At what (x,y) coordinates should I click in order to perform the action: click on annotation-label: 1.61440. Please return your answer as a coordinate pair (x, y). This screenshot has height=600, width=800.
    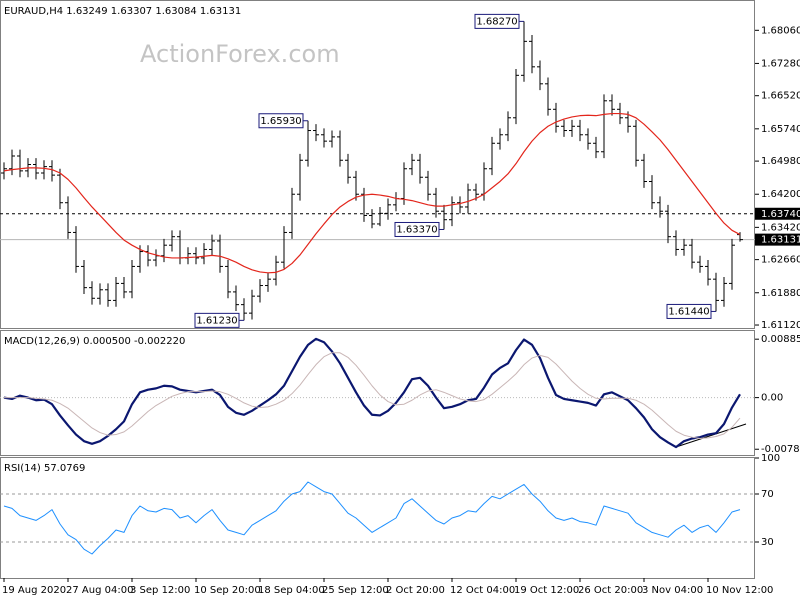
    Looking at the image, I should click on (688, 311).